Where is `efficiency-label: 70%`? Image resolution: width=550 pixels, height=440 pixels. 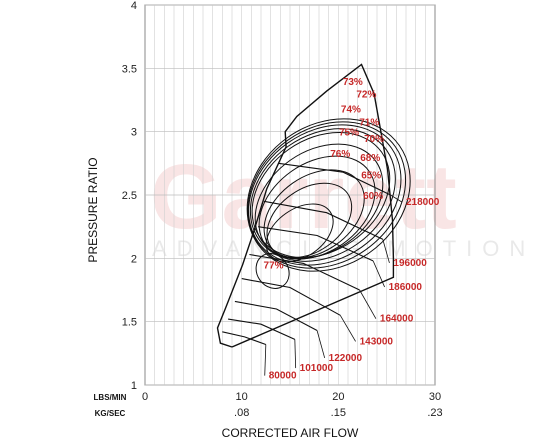
efficiency-label: 70% is located at coordinates (374, 139).